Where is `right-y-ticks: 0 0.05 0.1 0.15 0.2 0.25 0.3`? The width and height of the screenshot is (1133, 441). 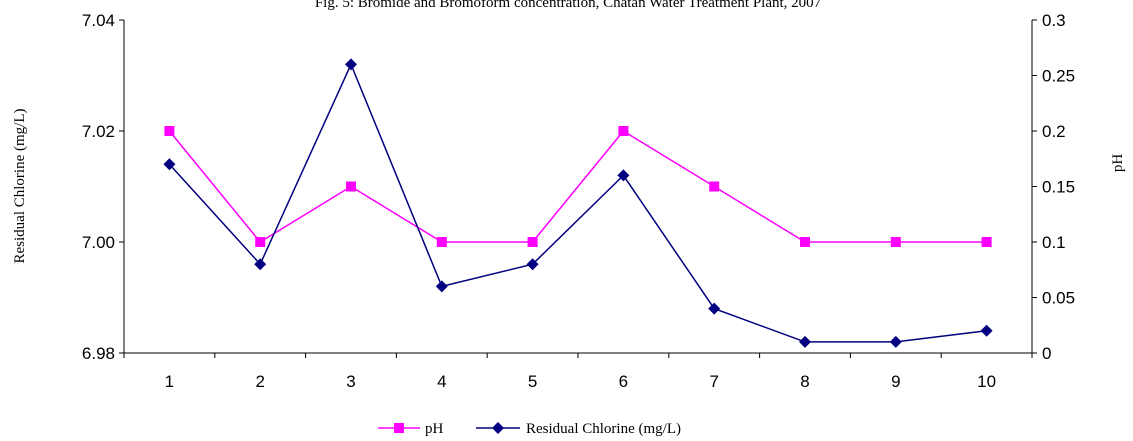
right-y-ticks: 0 0.05 0.1 0.15 0.2 0.25 0.3 is located at coordinates (1053, 187).